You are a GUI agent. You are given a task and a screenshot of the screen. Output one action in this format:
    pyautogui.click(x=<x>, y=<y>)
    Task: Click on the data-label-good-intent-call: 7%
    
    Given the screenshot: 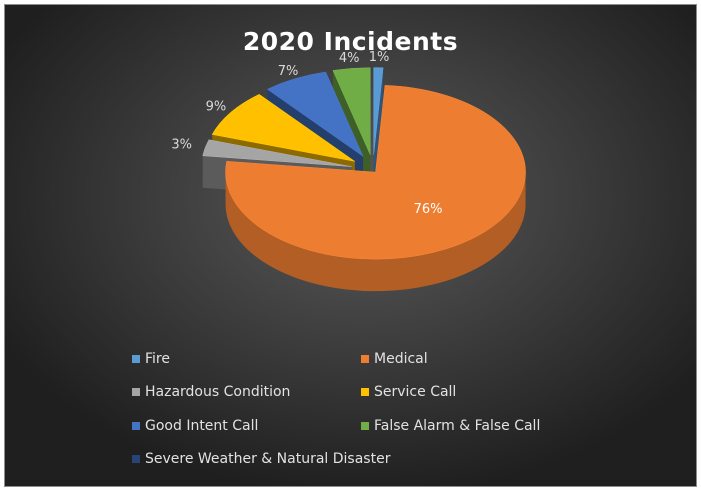 What is the action you would take?
    pyautogui.click(x=288, y=71)
    